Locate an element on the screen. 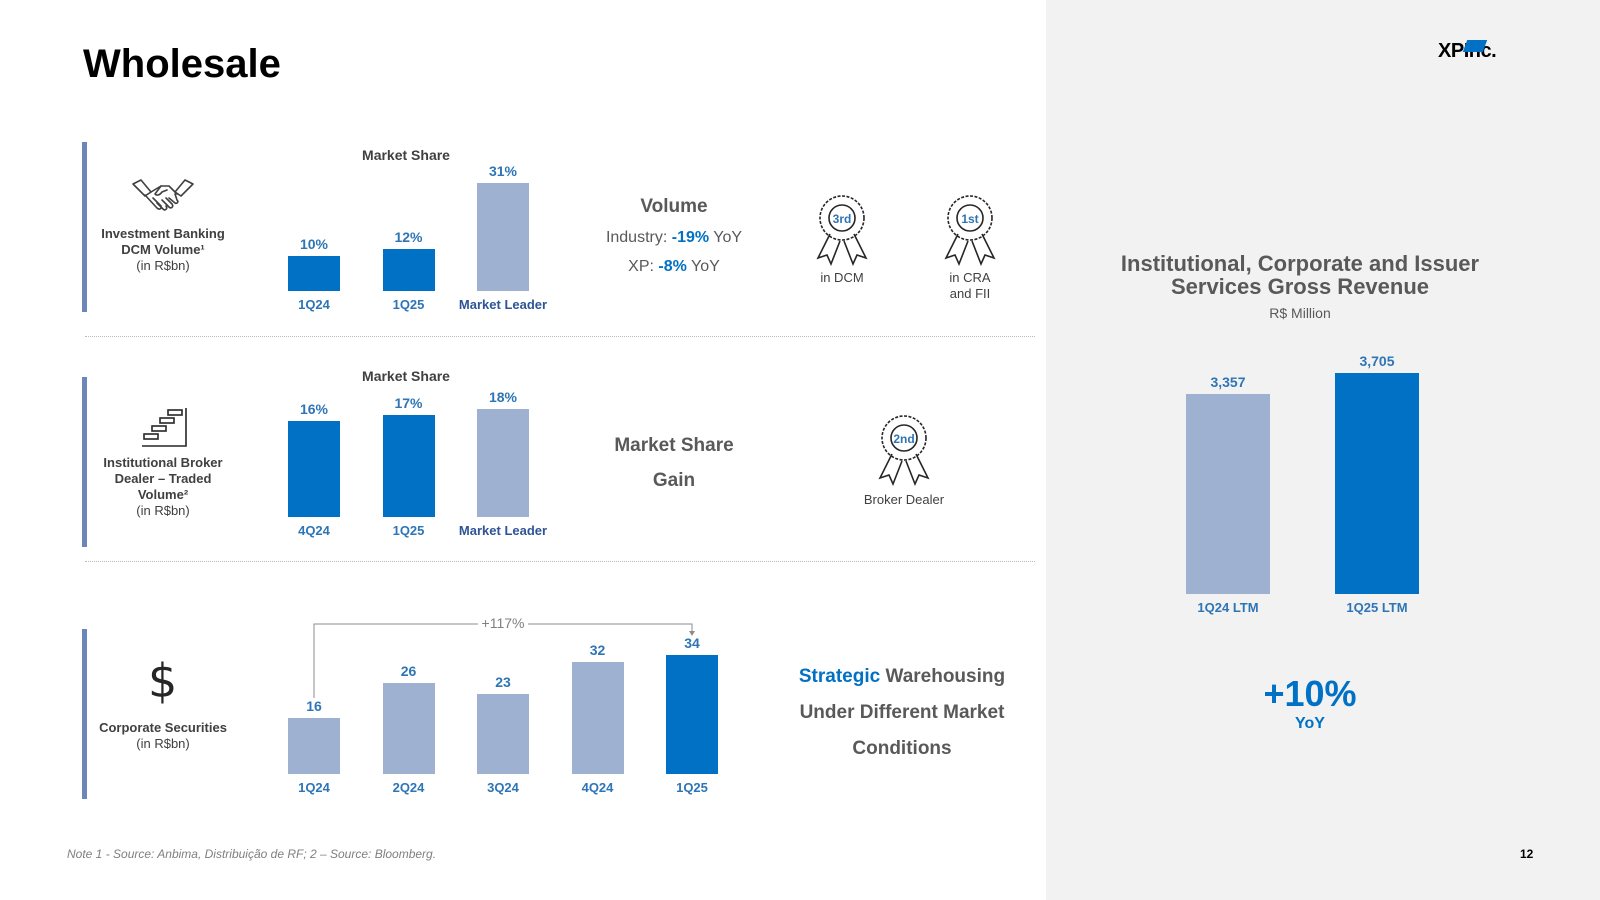 The image size is (1600, 900). broker-chart-title: Market Share is located at coordinates (406, 376).